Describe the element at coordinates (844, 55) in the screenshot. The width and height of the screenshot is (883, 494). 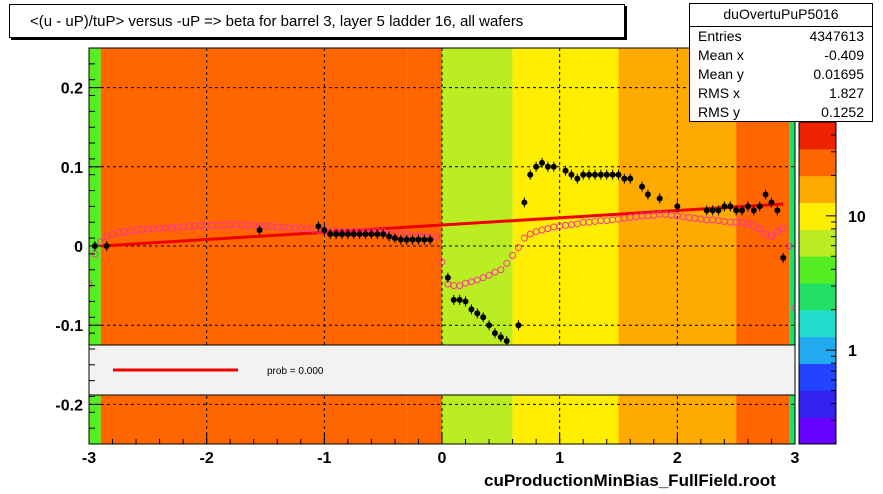
I see `stats-value: -0.409` at that location.